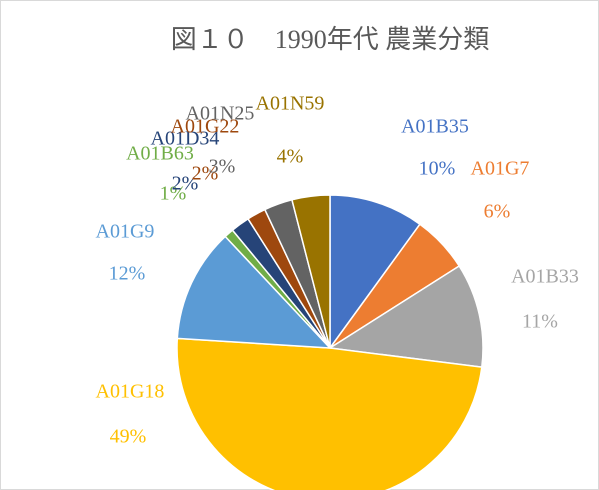 This screenshot has width=599, height=490. What do you see at coordinates (173, 194) in the screenshot?
I see `value-label: 1%` at bounding box center [173, 194].